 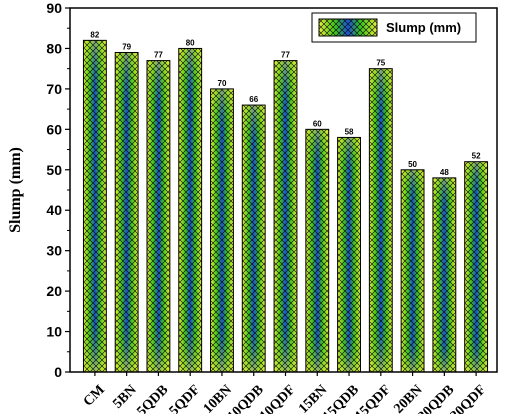 What do you see at coordinates (54, 210) in the screenshot?
I see `y-tick-label: 40` at bounding box center [54, 210].